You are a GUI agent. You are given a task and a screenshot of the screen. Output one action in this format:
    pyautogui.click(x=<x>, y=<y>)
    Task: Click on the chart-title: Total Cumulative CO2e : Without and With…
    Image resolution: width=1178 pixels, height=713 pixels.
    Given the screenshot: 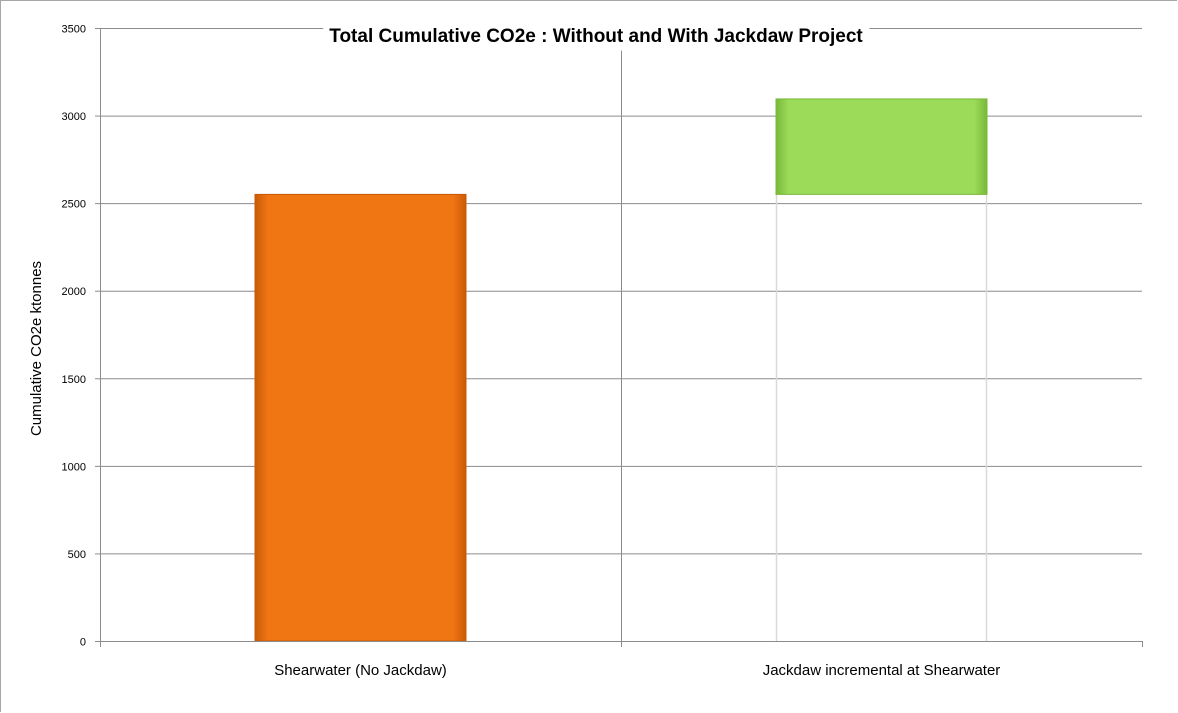 What is the action you would take?
    pyautogui.click(x=596, y=36)
    